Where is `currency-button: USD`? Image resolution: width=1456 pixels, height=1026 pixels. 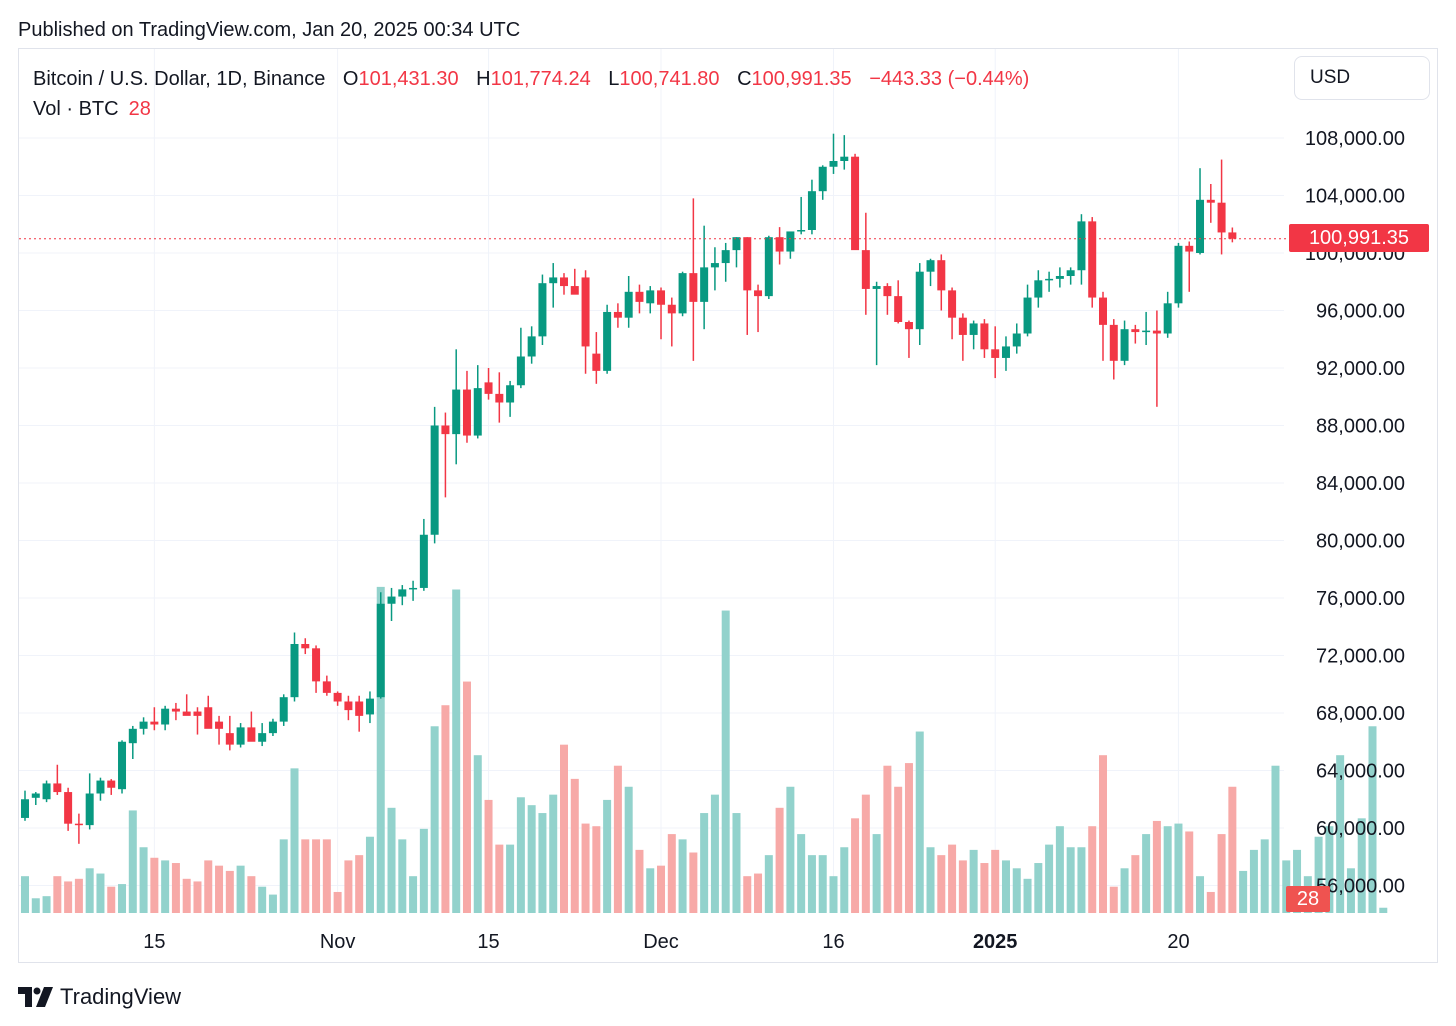 currency-button: USD is located at coordinates (1362, 78).